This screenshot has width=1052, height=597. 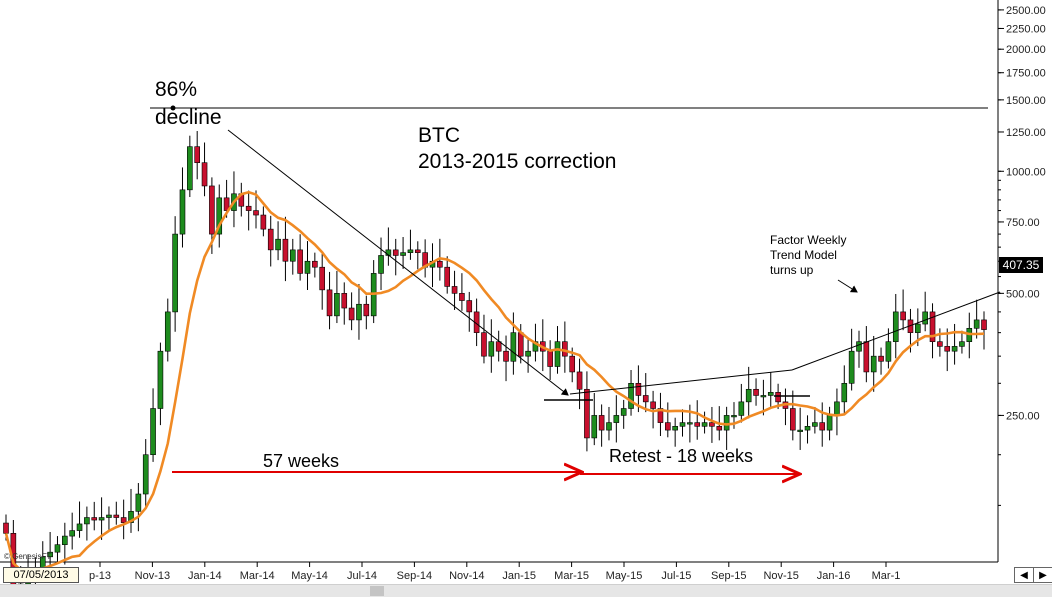 I want to click on chart-title-ticker: BTC, so click(x=439, y=135).